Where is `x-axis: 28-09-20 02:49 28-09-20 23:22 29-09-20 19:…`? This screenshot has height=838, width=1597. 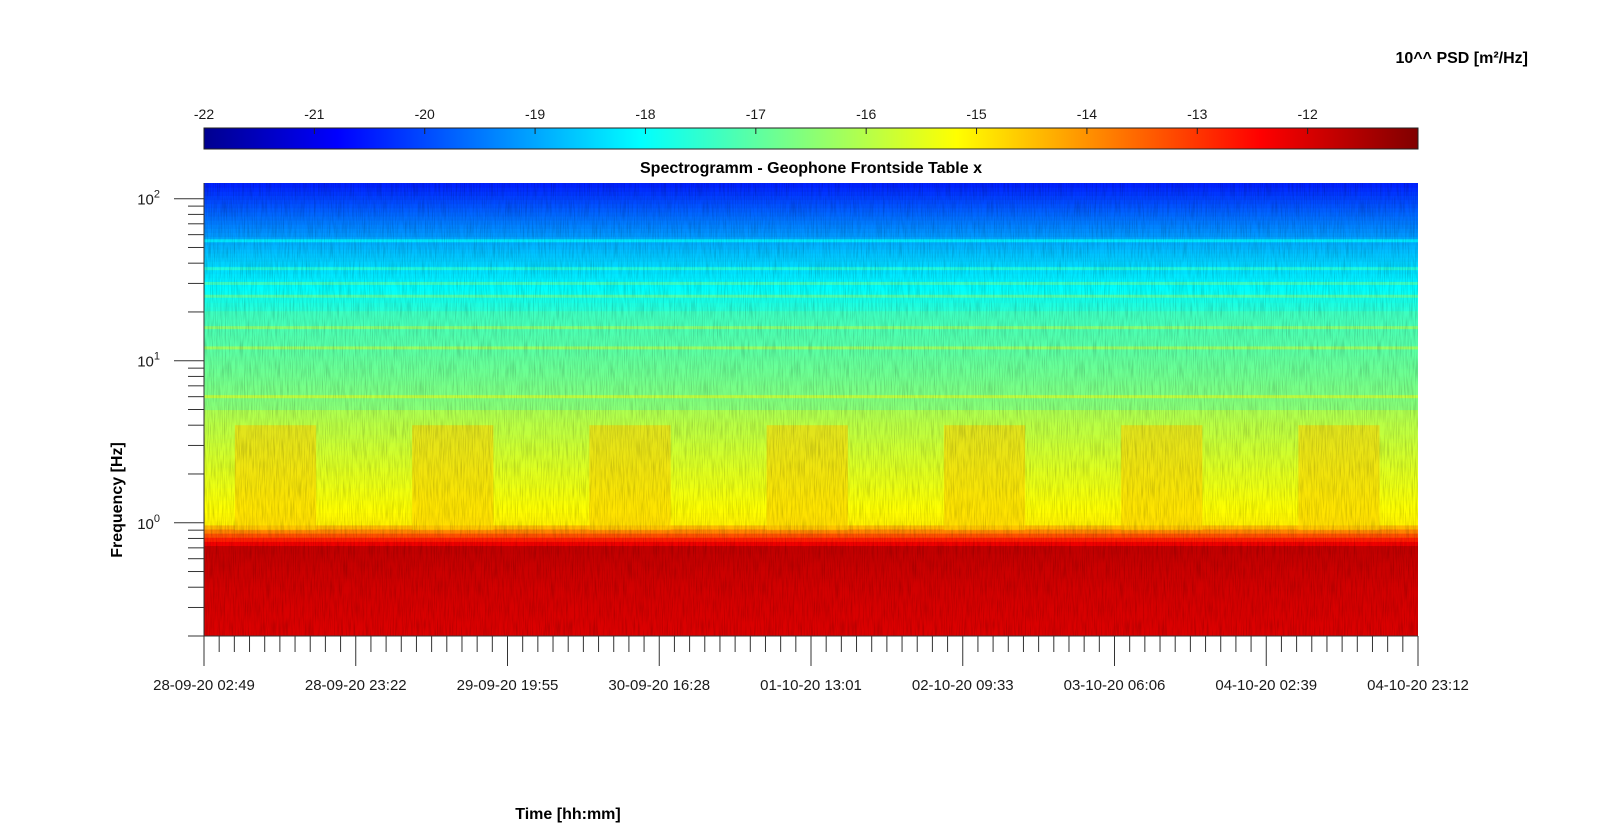
x-axis: 28-09-20 02:49 28-09-20 23:22 29-09-20 19:… is located at coordinates (811, 664).